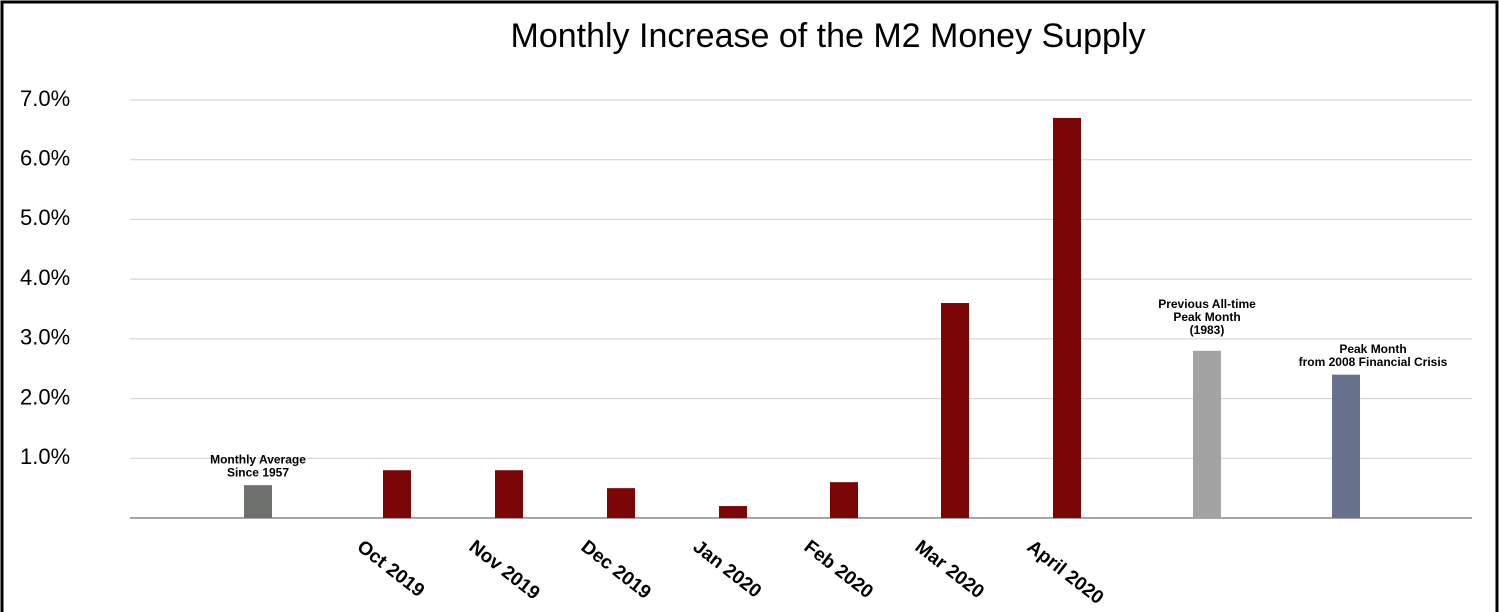  I want to click on y-tick-label: 4.0%, so click(45, 277).